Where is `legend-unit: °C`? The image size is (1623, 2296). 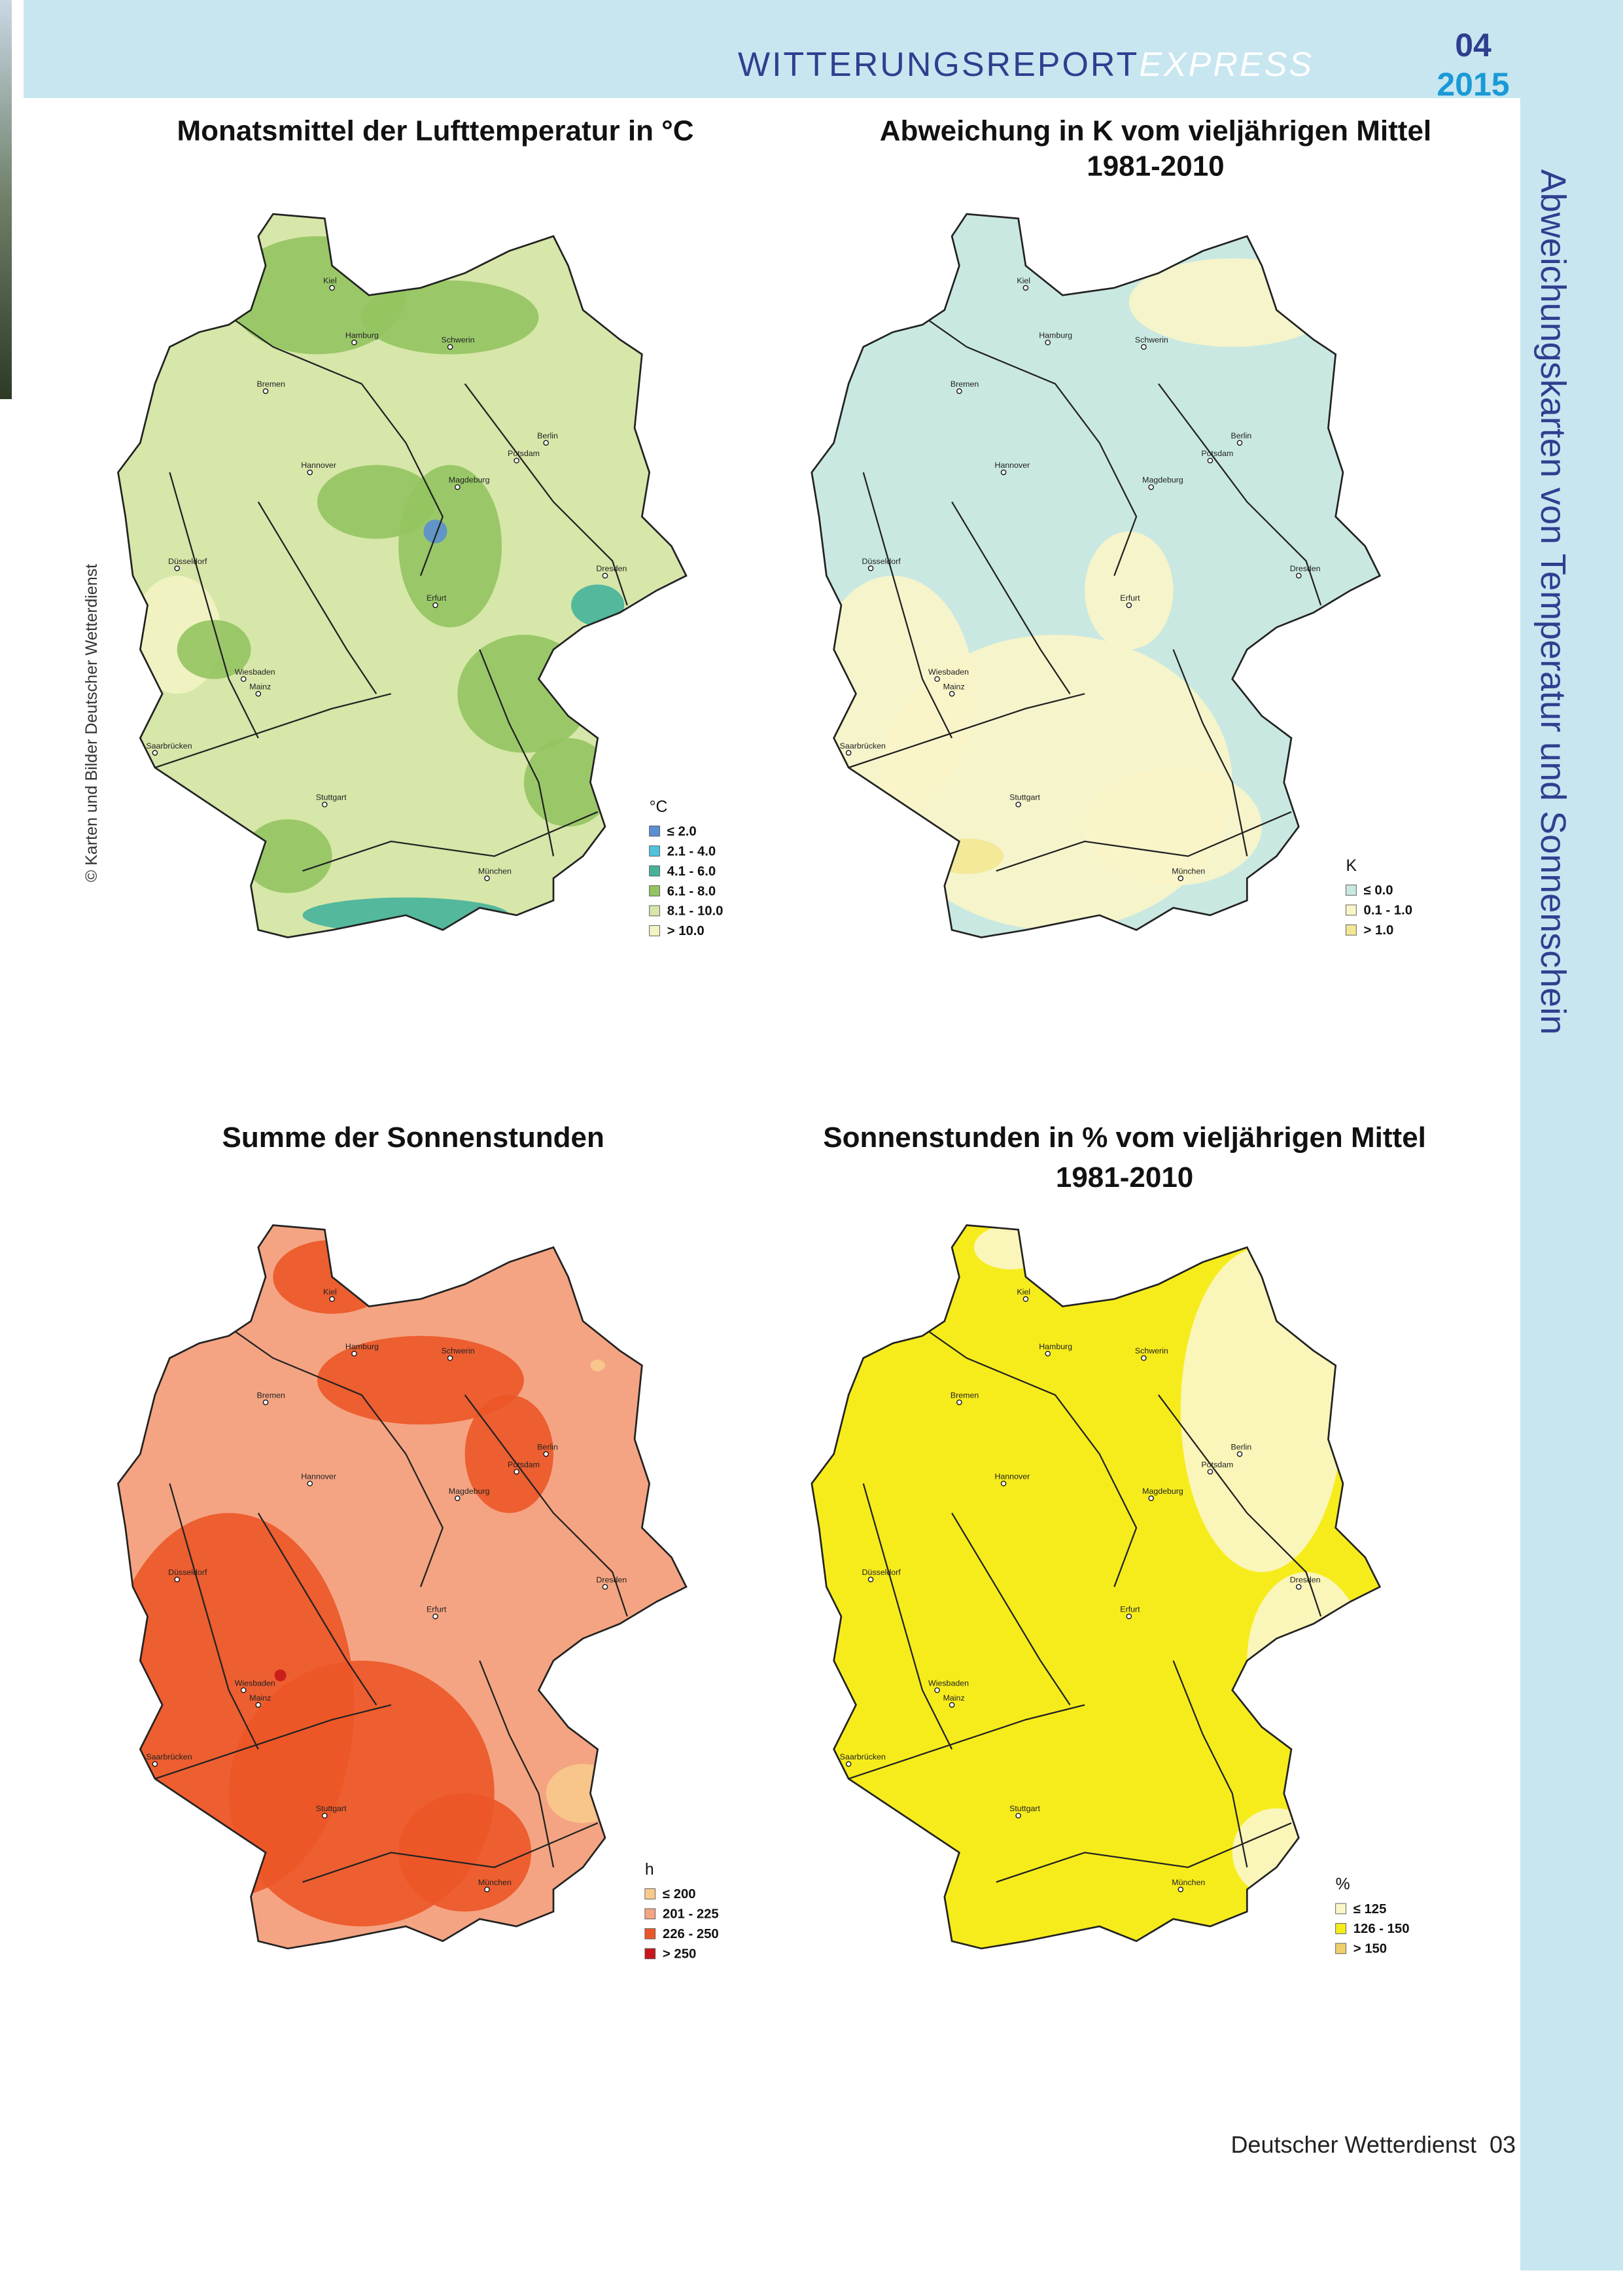 legend-unit: °C is located at coordinates (659, 807).